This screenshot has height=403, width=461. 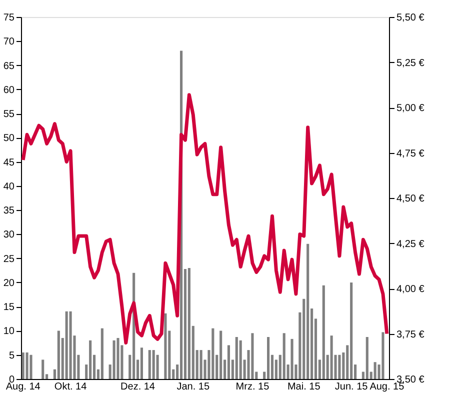 I want to click on y-tick-label: 15, so click(x=9, y=308).